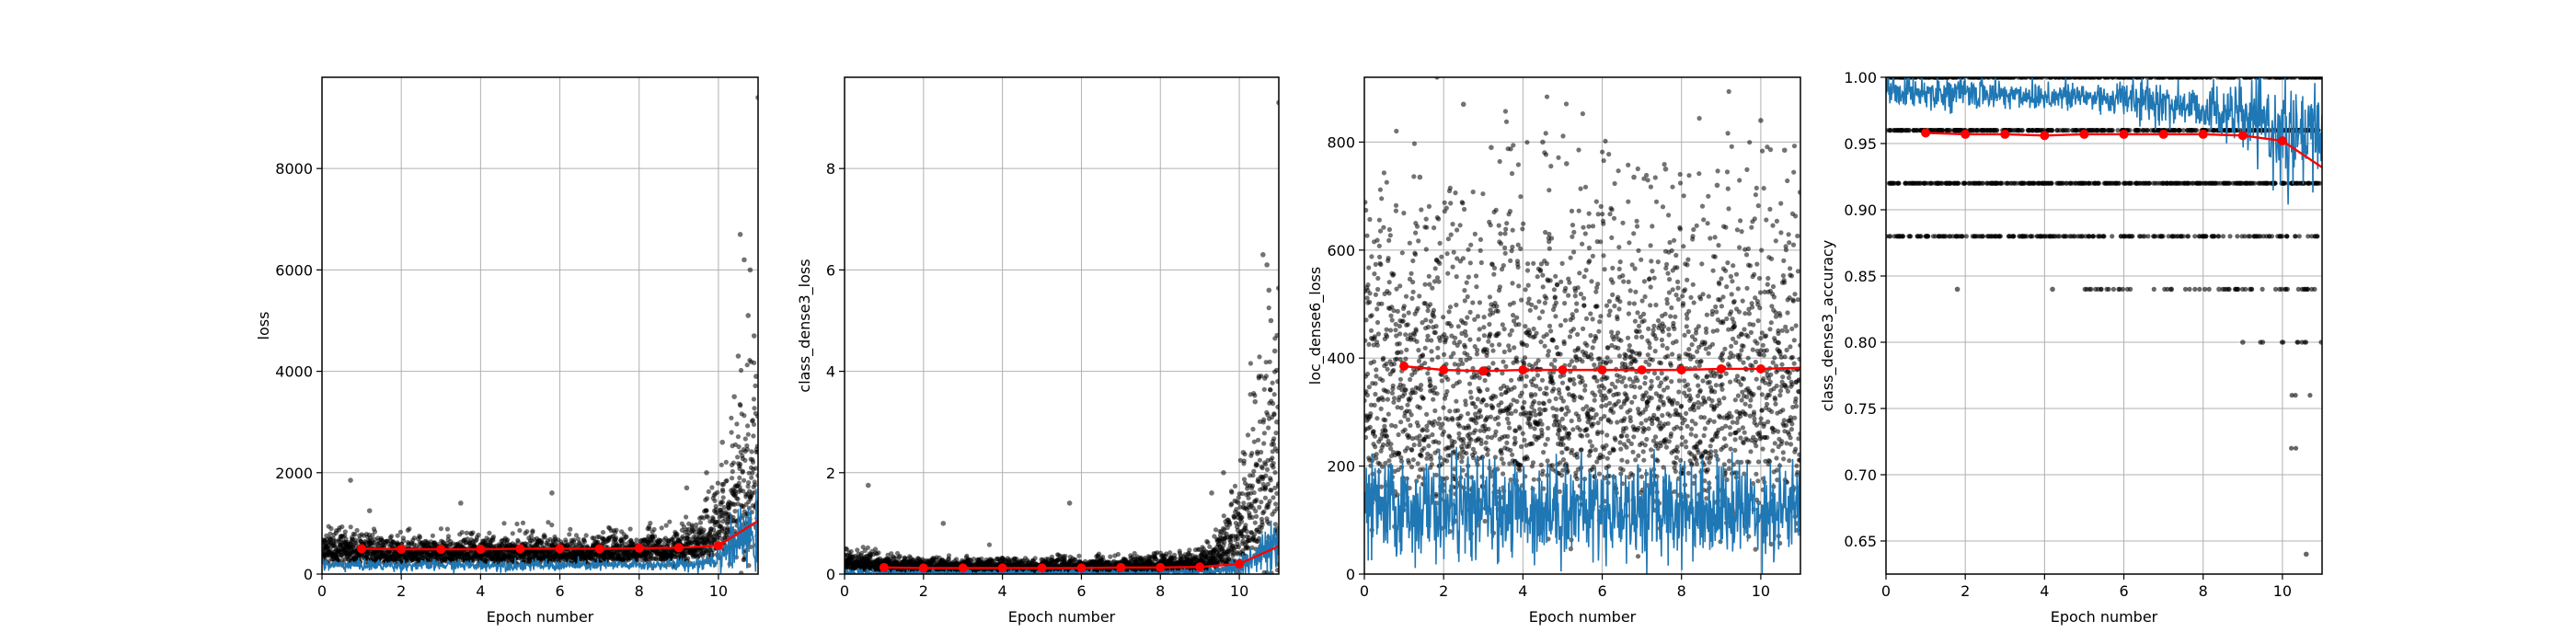 This screenshot has height=644, width=2576. What do you see at coordinates (294, 473) in the screenshot?
I see `y-tick-label: 2000` at bounding box center [294, 473].